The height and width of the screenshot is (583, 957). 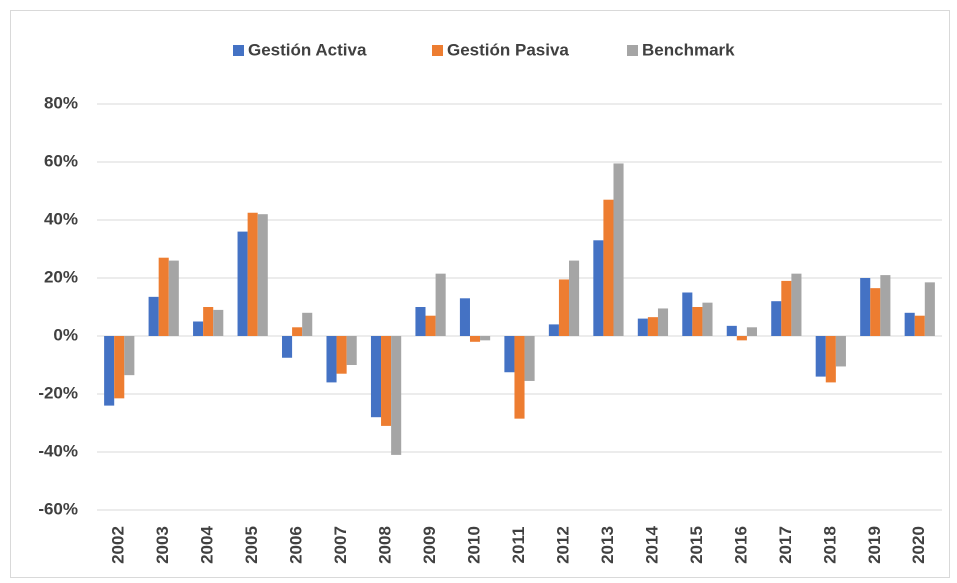 I want to click on x-tick-label: 2016, so click(x=740, y=545).